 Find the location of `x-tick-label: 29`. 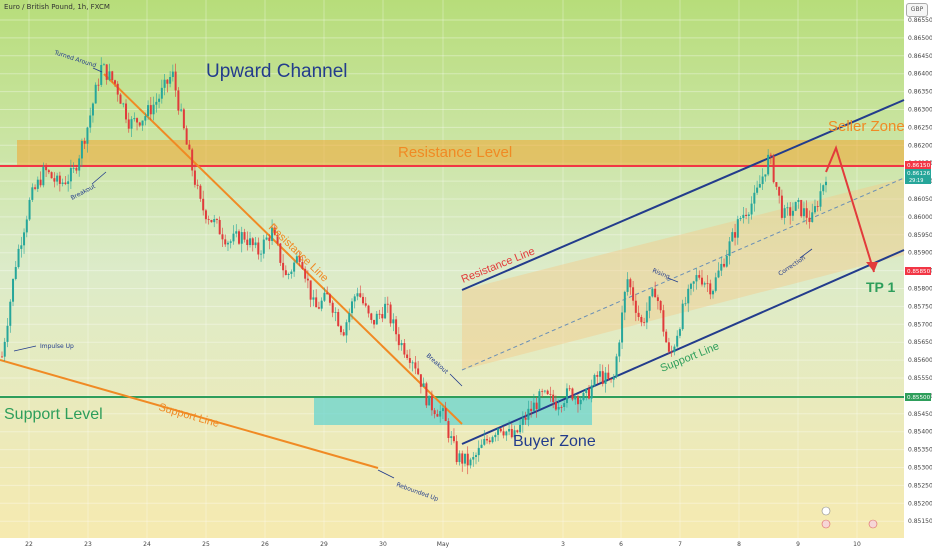

x-tick-label: 29 is located at coordinates (324, 544).